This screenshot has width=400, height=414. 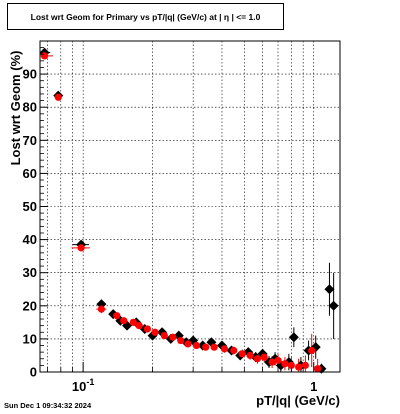 What do you see at coordinates (30, 305) in the screenshot?
I see `y-tick-label: 20` at bounding box center [30, 305].